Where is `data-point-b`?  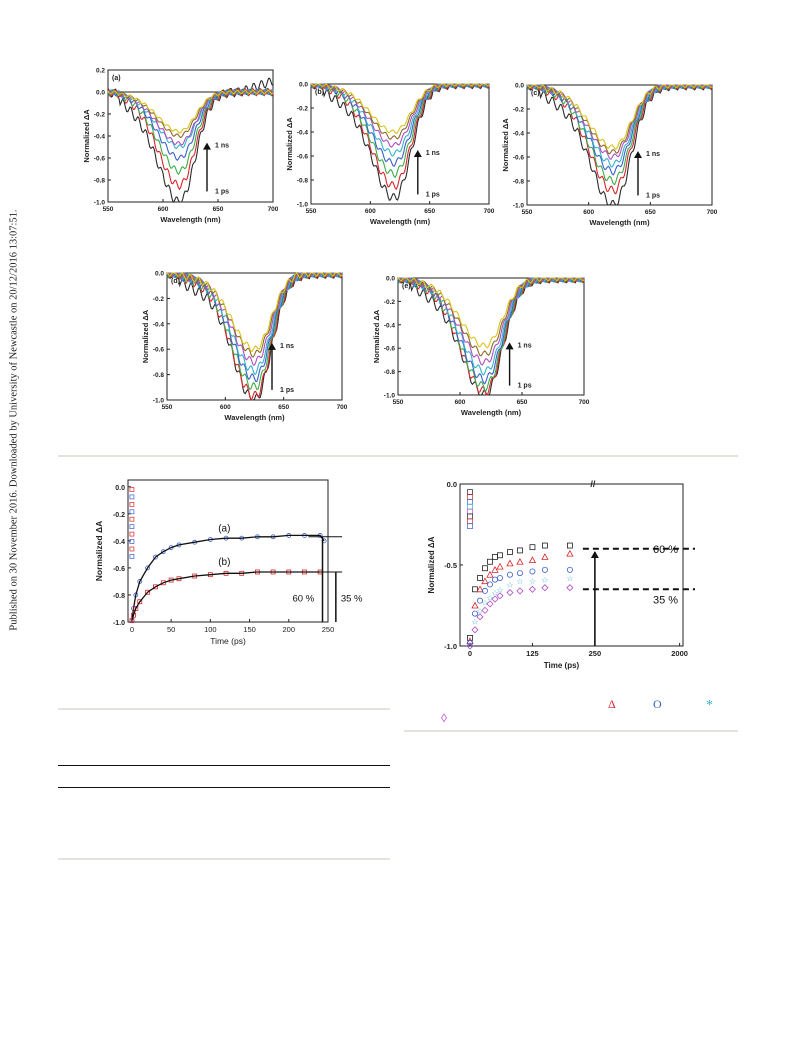
data-point-b is located at coordinates (136, 608).